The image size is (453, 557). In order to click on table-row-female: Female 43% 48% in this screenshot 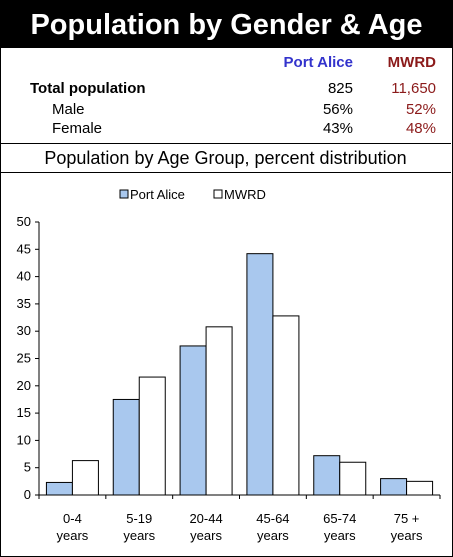, I will do `click(226, 130)`.